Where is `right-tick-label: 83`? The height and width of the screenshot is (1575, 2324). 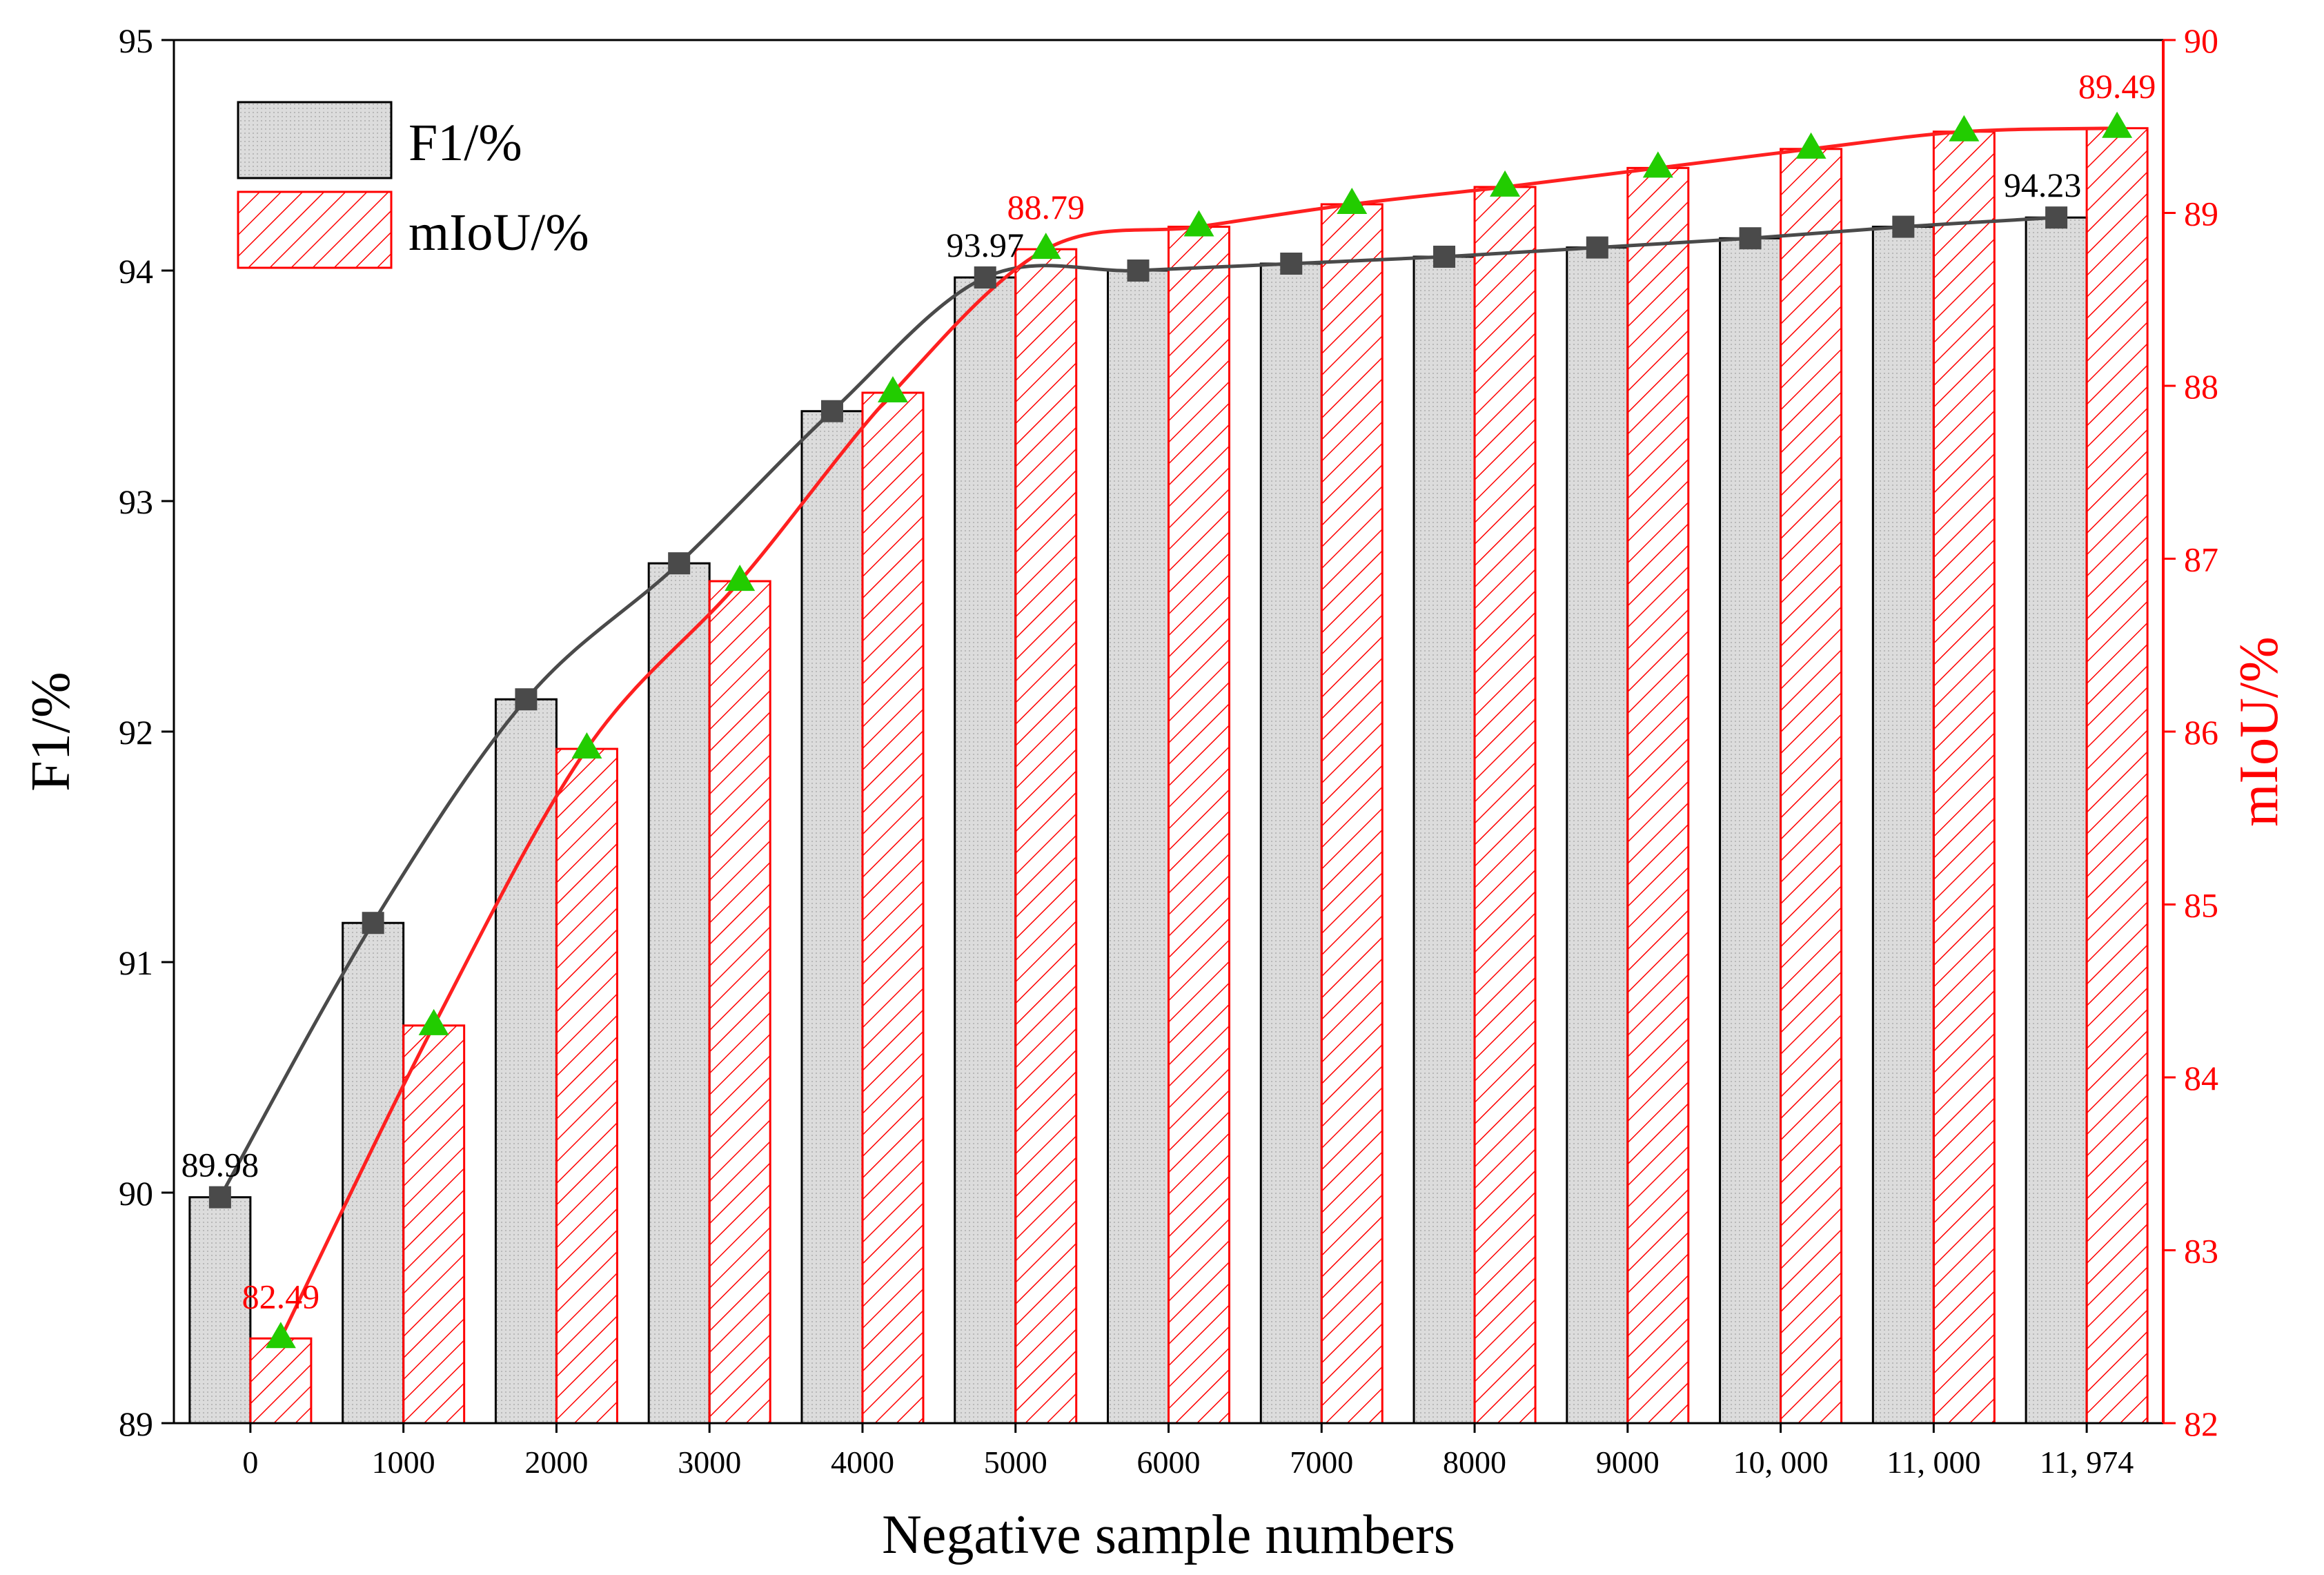
right-tick-label: 83 is located at coordinates (2201, 1251).